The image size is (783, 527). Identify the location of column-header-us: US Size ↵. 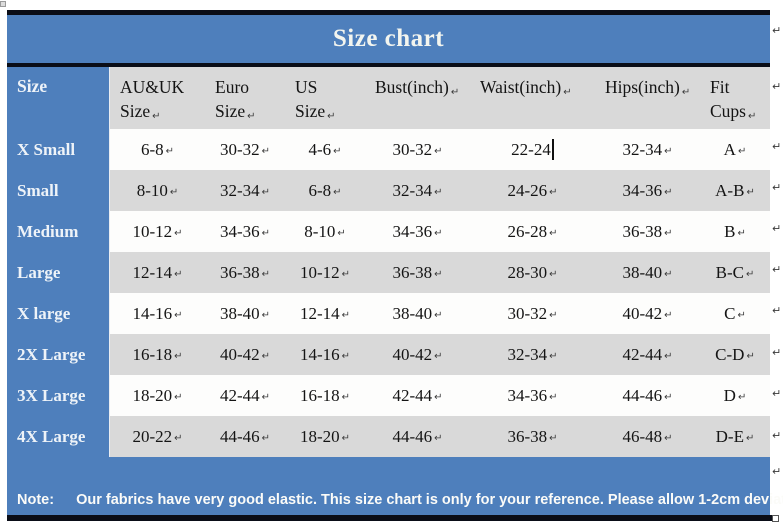
(325, 98).